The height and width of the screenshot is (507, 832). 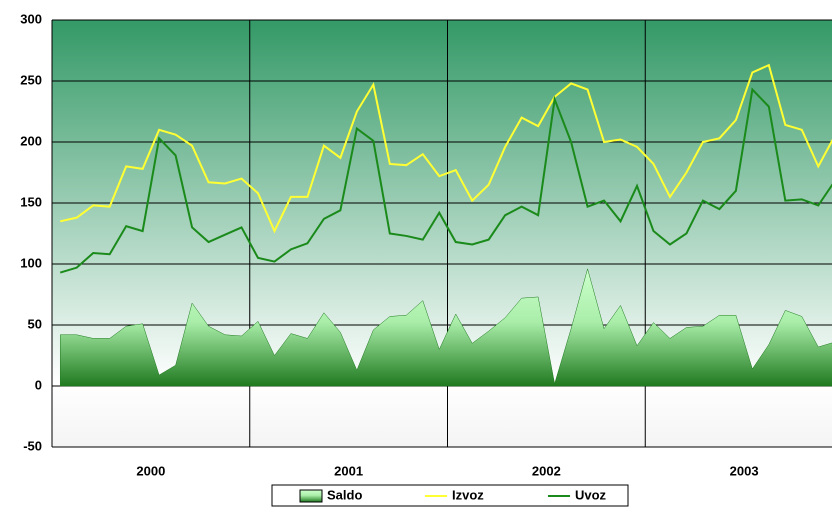 I want to click on y-tick-label: 100, so click(x=31, y=262).